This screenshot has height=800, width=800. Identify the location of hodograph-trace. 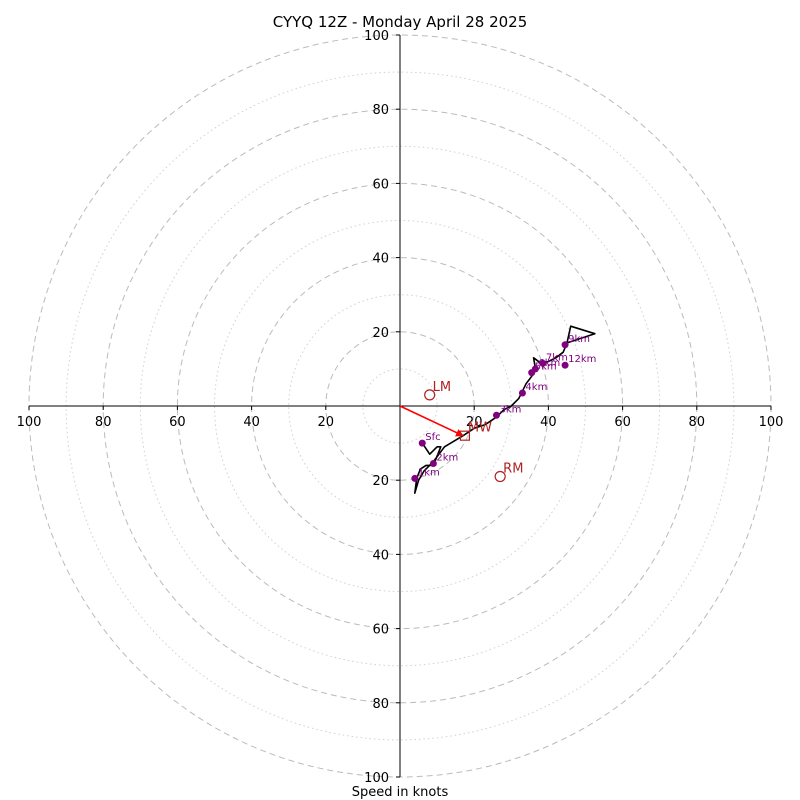
(504, 410).